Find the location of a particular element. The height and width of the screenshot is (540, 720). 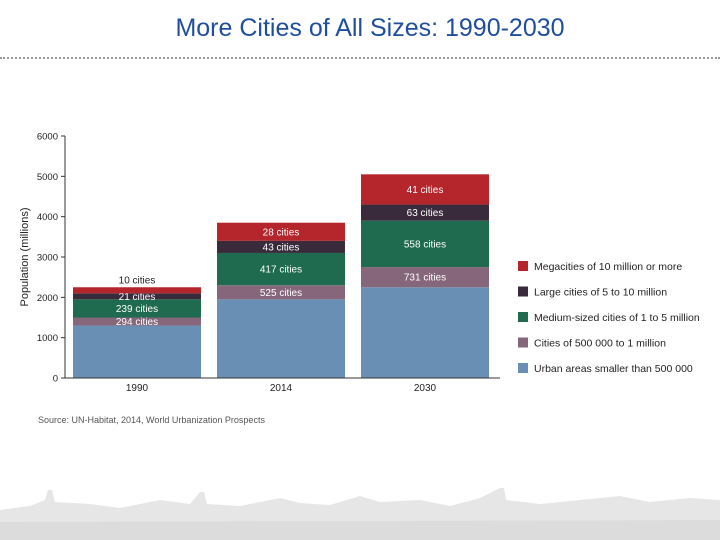

x-tick-label: 2014 is located at coordinates (281, 388).